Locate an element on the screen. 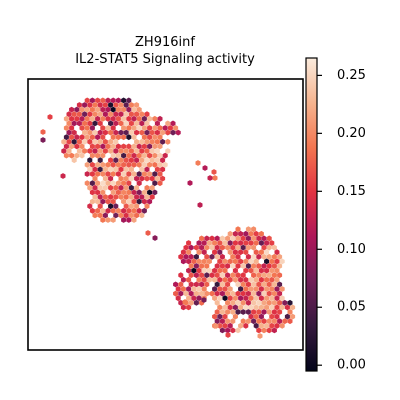 The image size is (400, 400). chart-title-line-2: IL2-STAT5 Signaling activity is located at coordinates (165, 59).